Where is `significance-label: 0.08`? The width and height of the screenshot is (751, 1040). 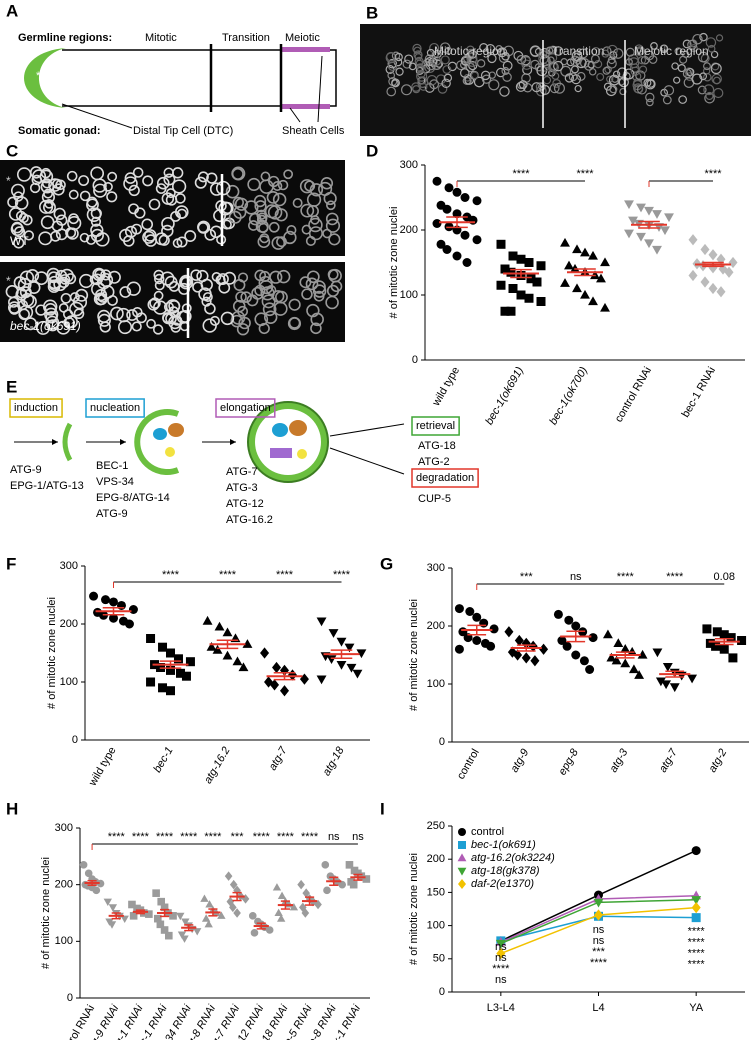
significance-label: 0.08 is located at coordinates (724, 577).